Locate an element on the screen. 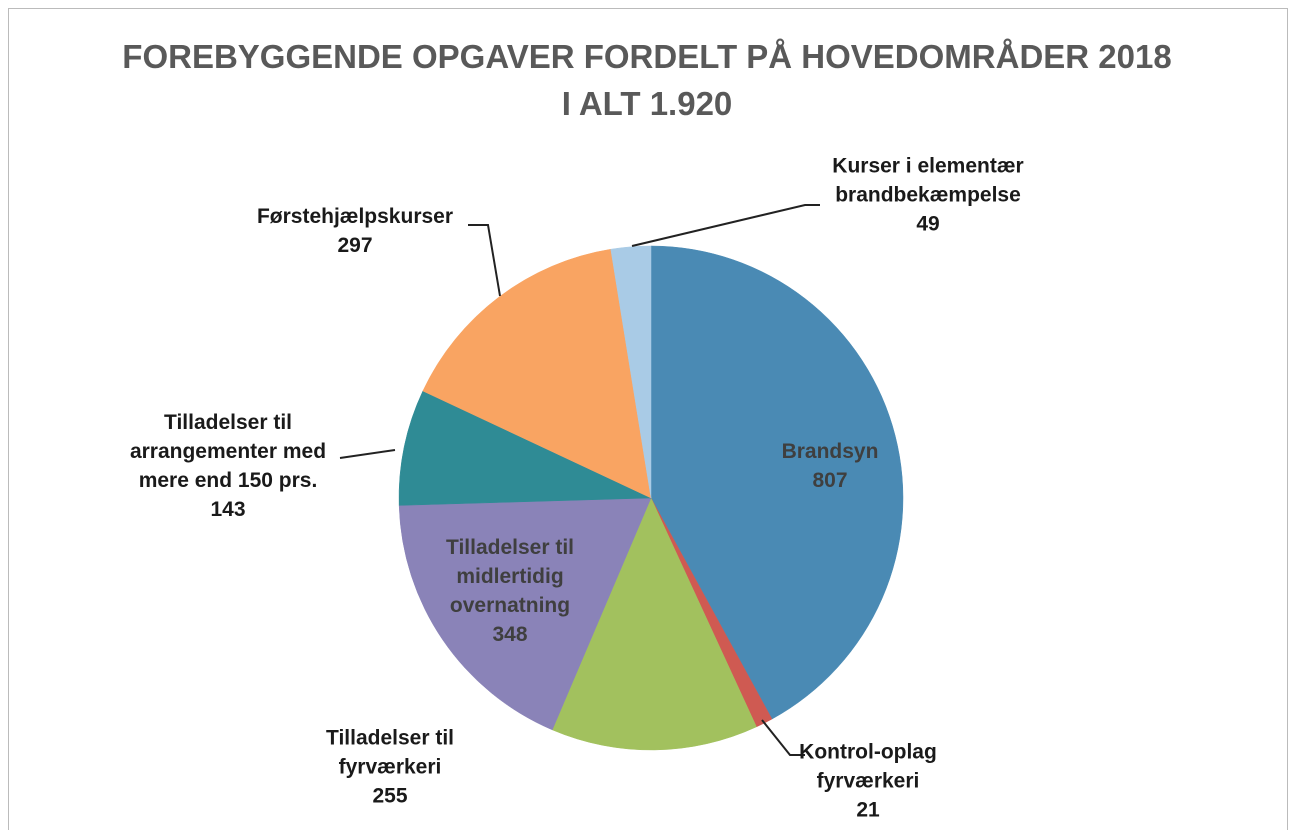 The image size is (1294, 830). category-label: Tilladelser til midlertidig overnatning is located at coordinates (510, 576).